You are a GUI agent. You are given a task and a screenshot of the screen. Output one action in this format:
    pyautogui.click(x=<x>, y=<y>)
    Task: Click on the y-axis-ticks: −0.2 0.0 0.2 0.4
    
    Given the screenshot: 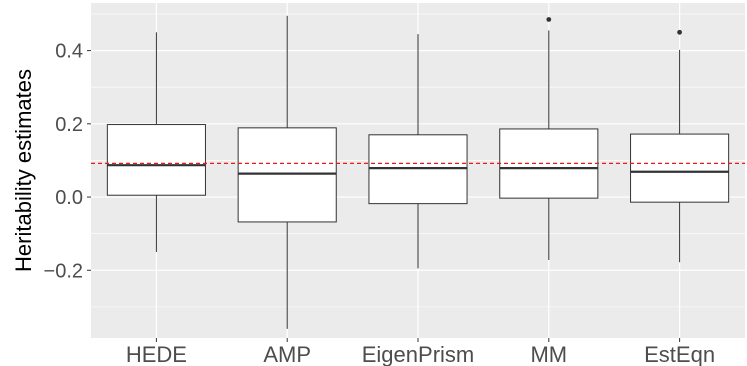 What is the action you would take?
    pyautogui.click(x=67, y=161)
    